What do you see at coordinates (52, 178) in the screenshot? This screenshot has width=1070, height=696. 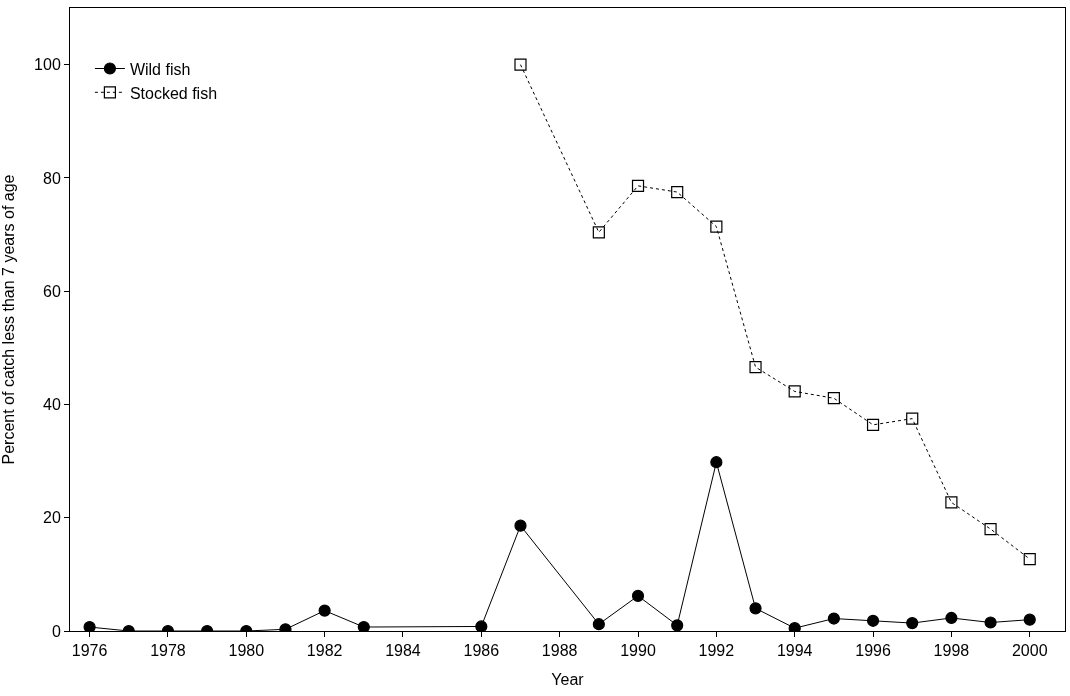 I see `y-tick-label: 80` at bounding box center [52, 178].